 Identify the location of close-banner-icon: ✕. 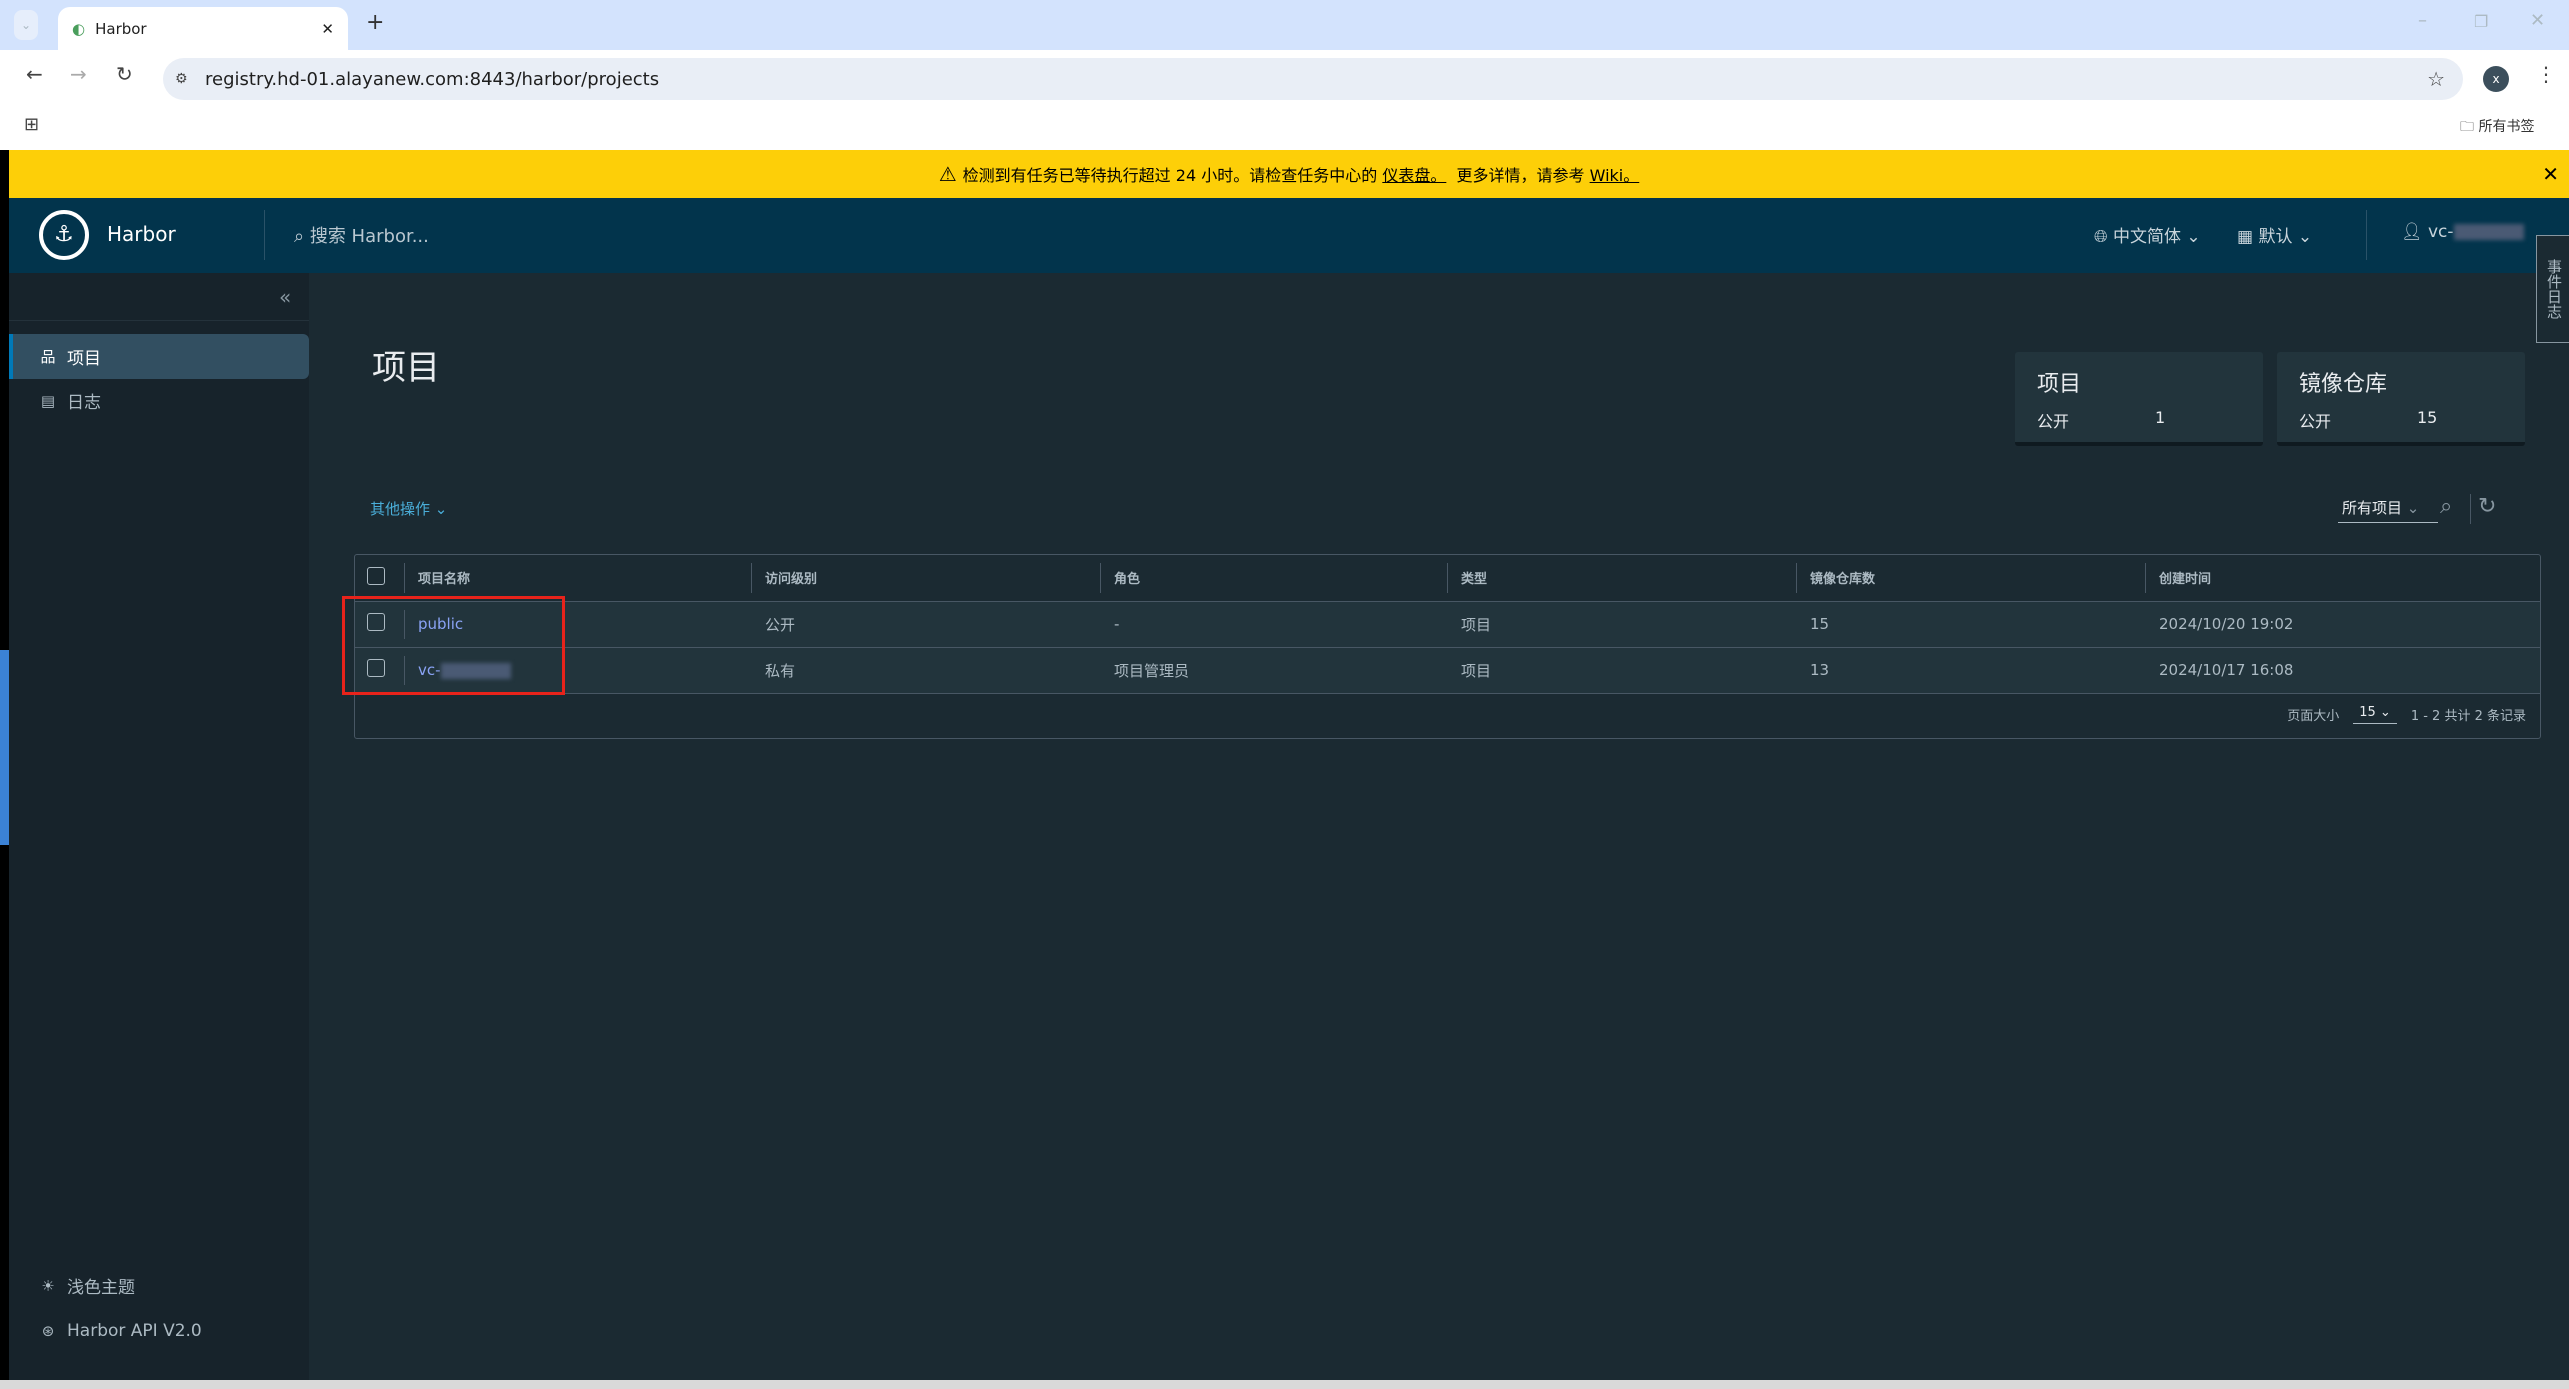
(2550, 174).